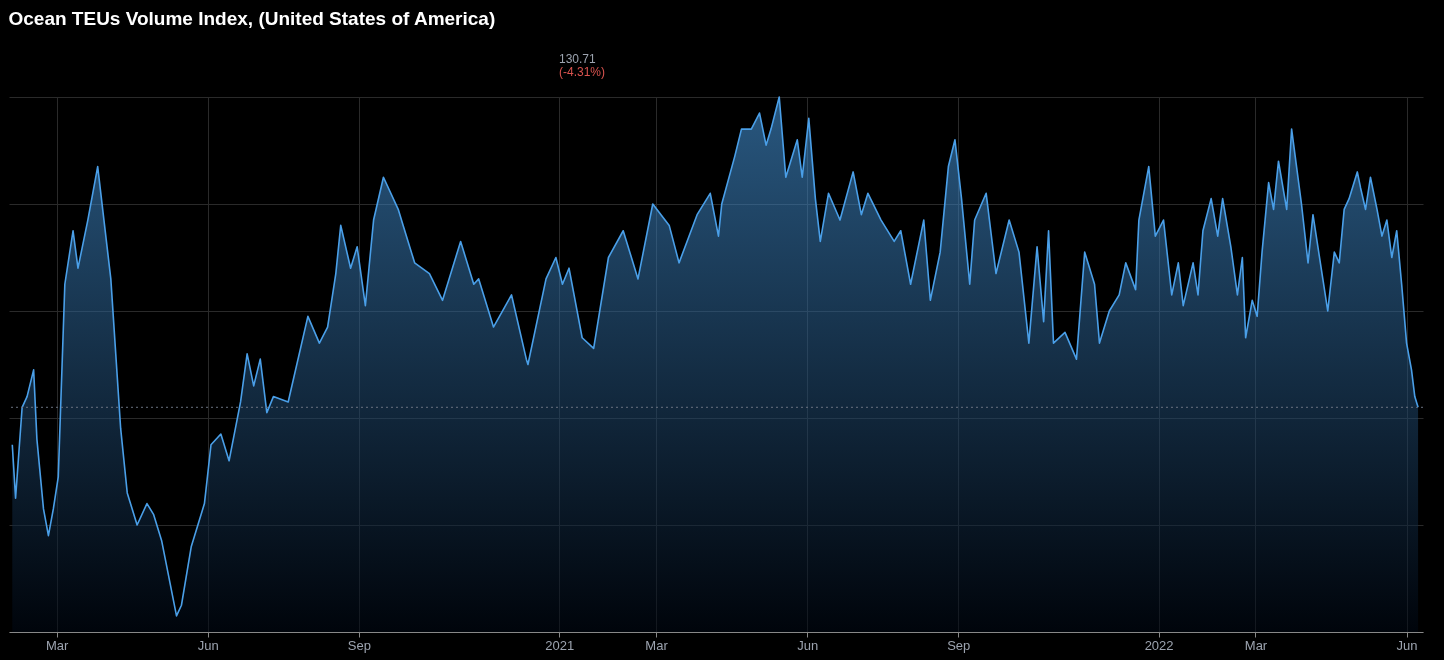 This screenshot has width=1444, height=660. Describe the element at coordinates (582, 72) in the screenshot. I see `text: (-4.31%)` at that location.